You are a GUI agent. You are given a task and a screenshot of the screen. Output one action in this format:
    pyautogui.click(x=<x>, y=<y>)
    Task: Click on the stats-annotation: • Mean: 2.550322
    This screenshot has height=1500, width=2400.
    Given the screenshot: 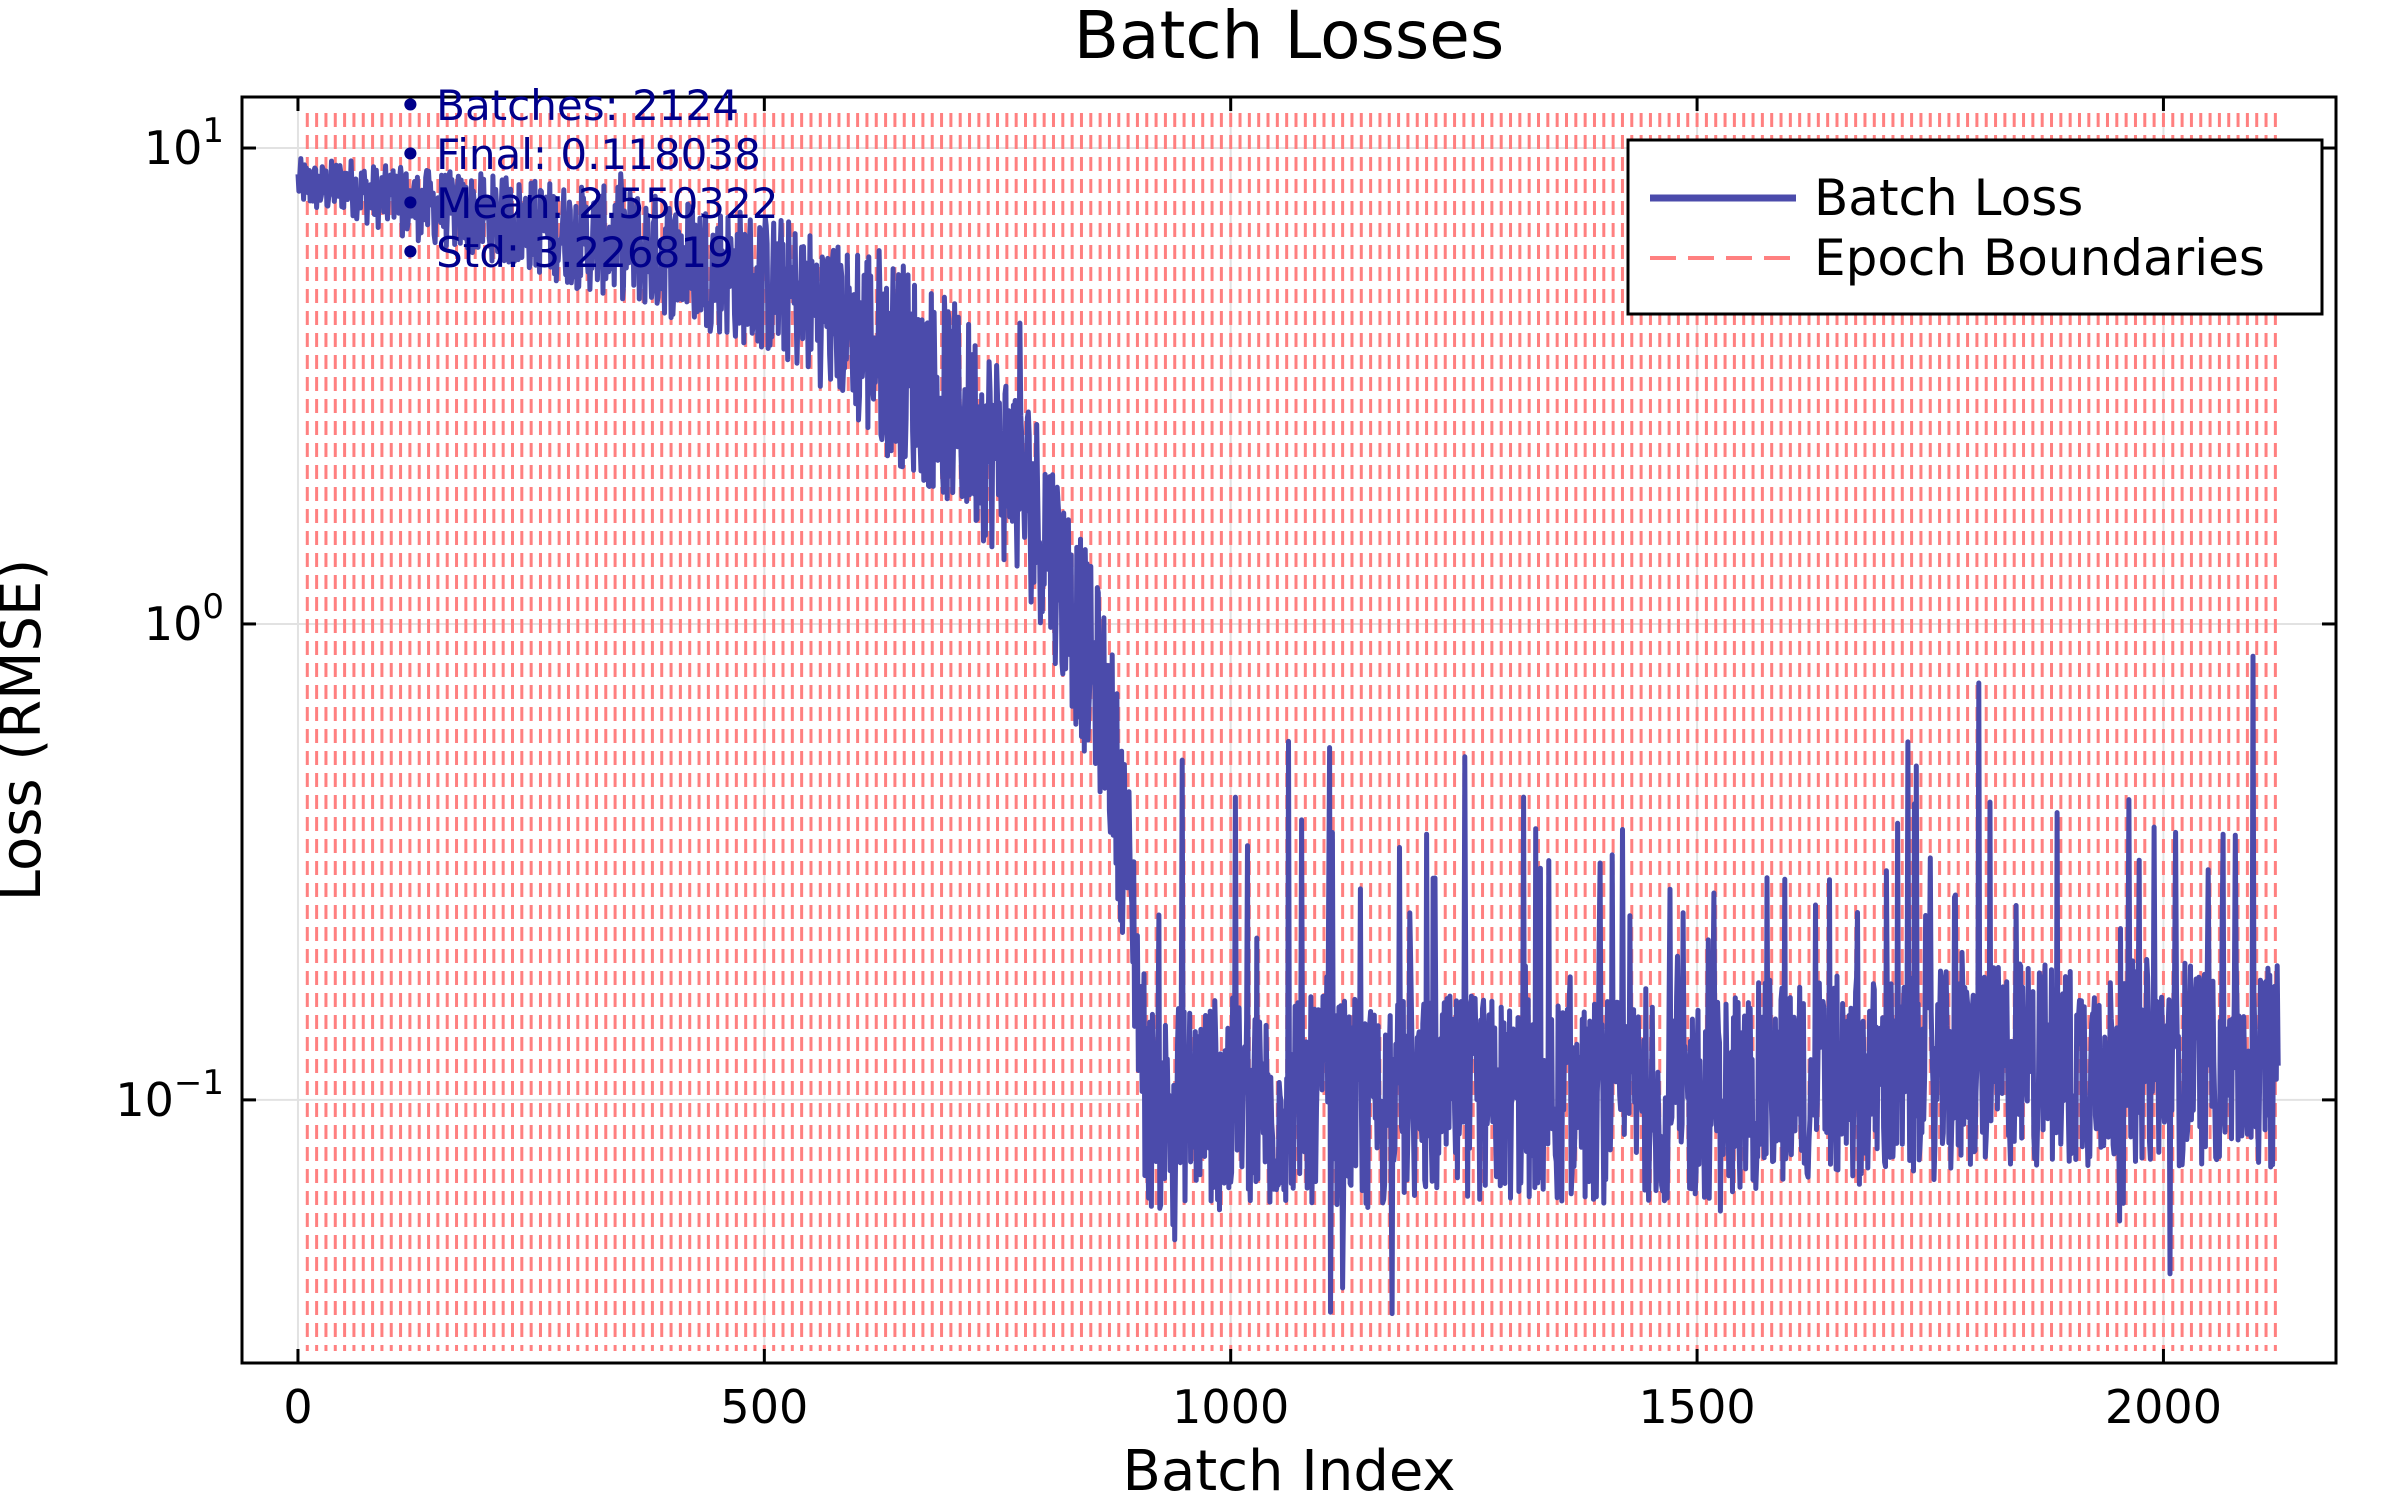 What is the action you would take?
    pyautogui.click(x=588, y=203)
    